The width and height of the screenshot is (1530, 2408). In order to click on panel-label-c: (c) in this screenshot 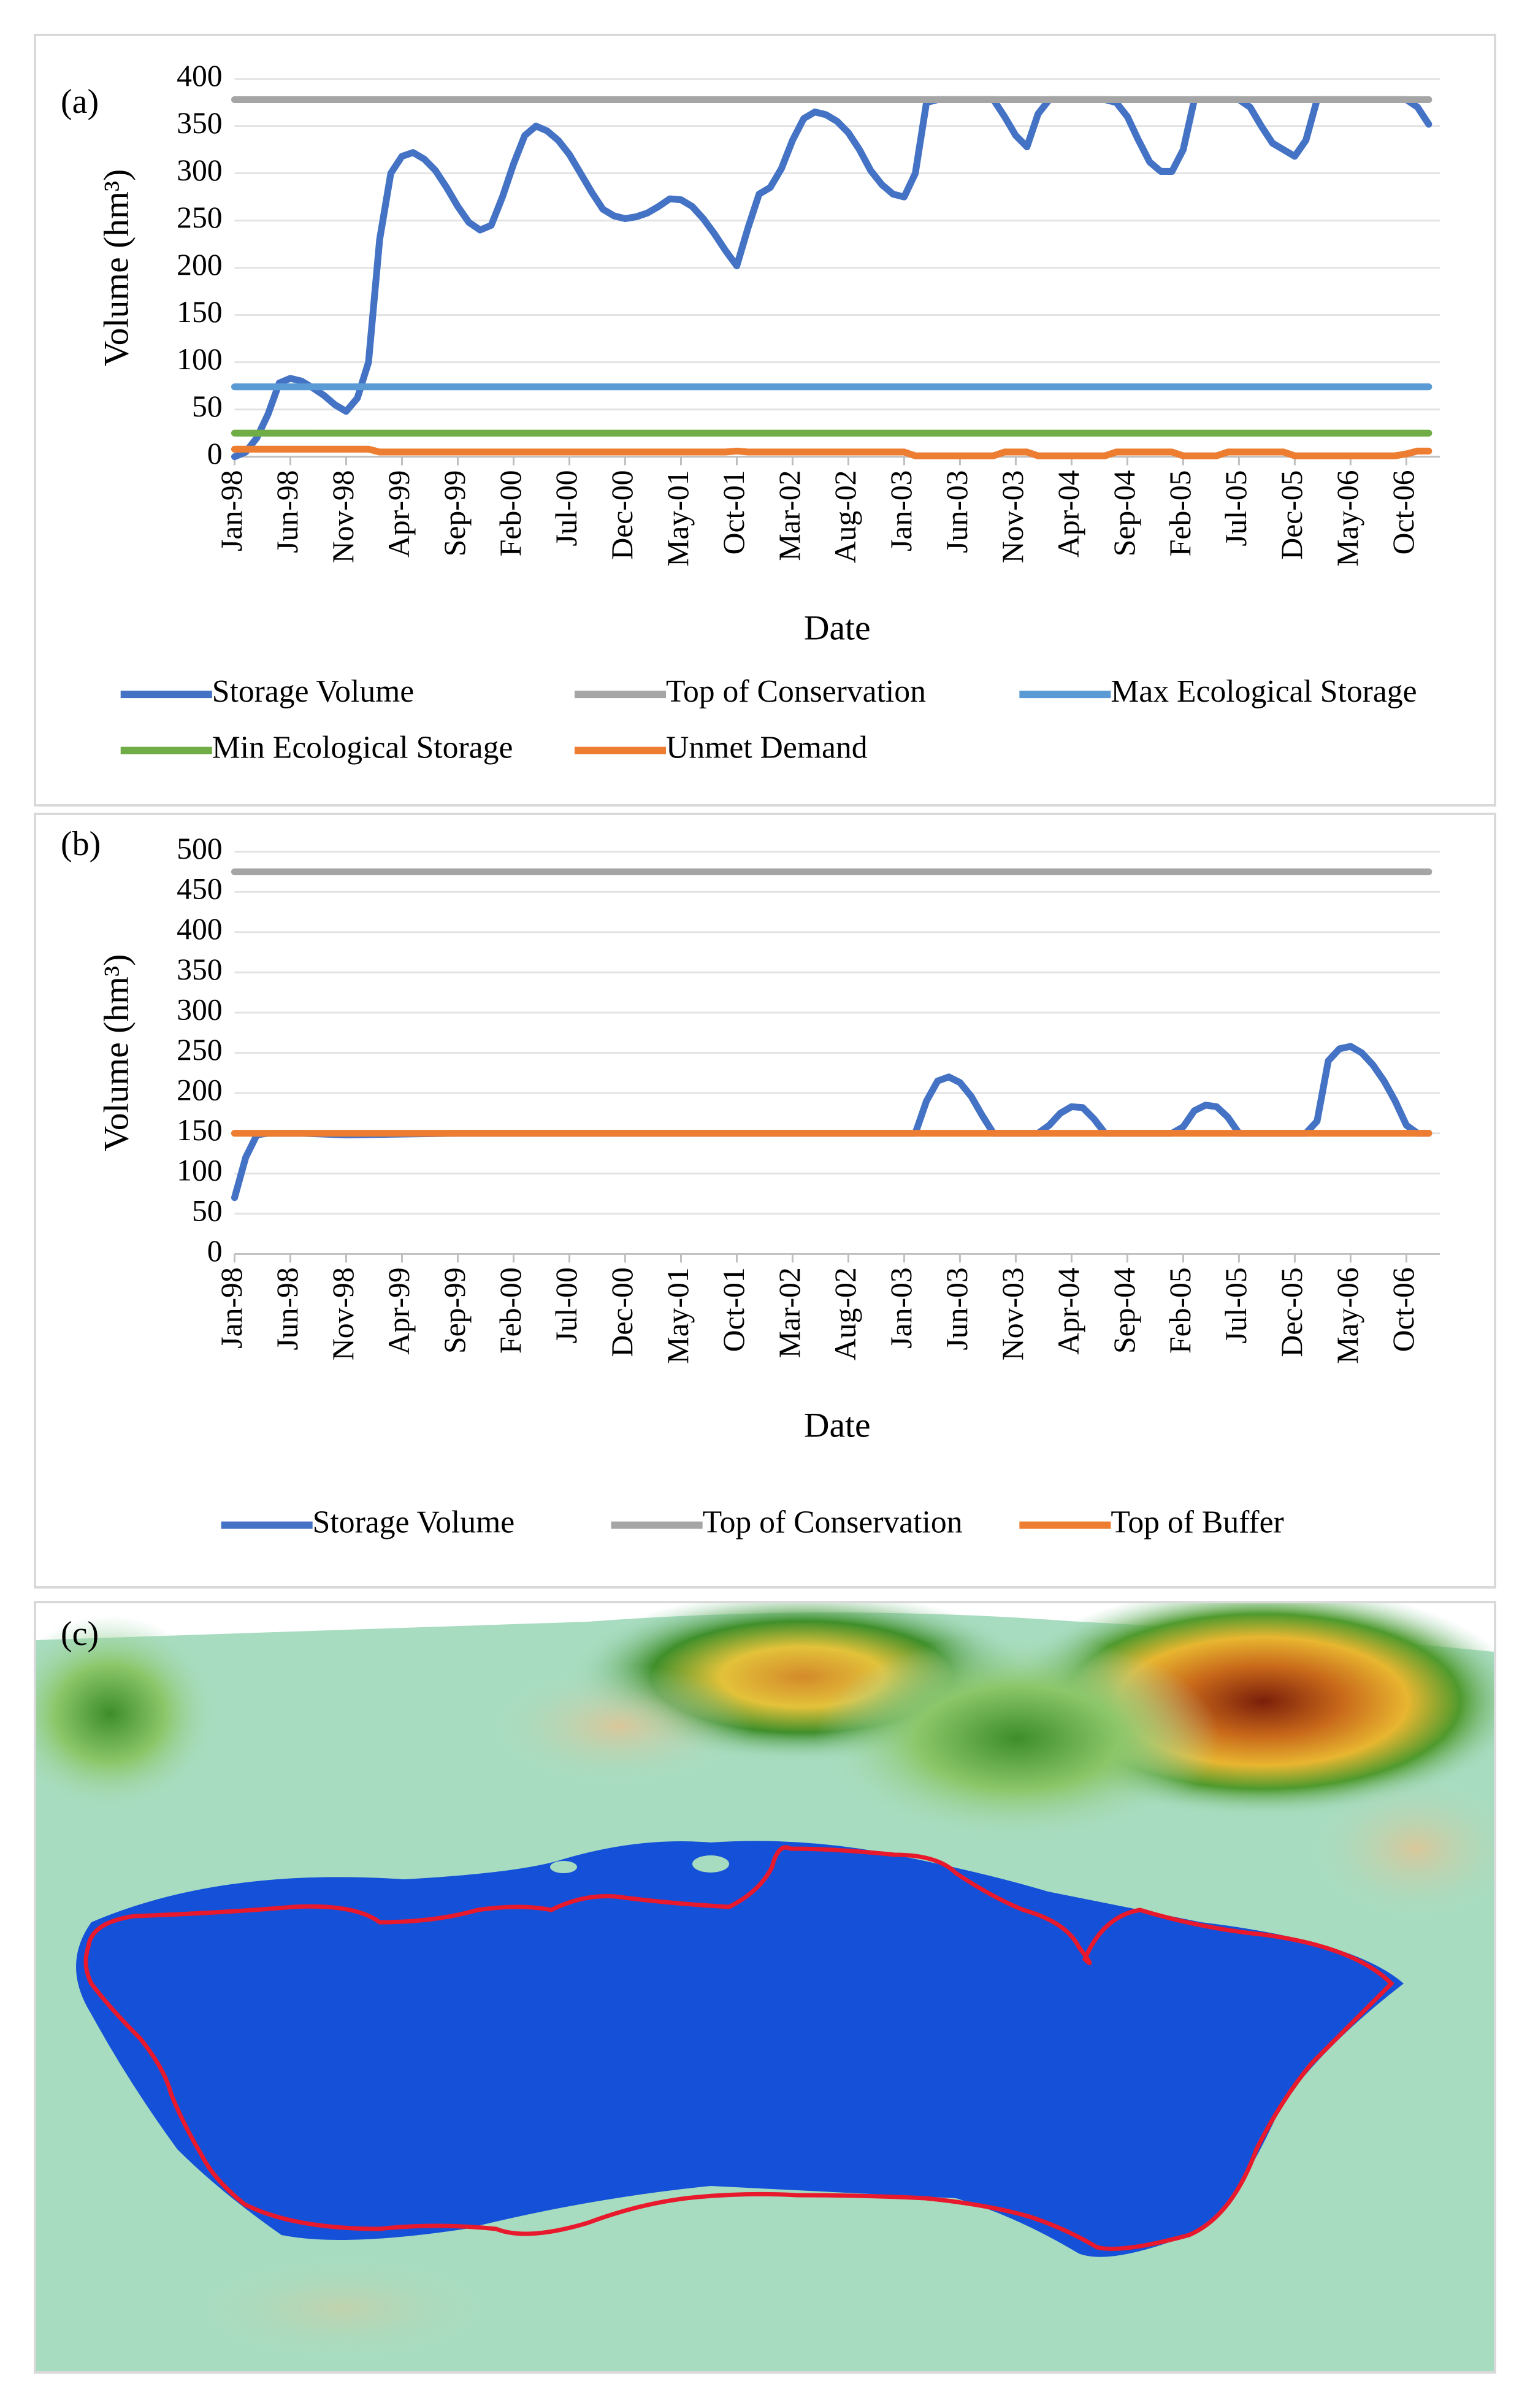, I will do `click(80, 1634)`.